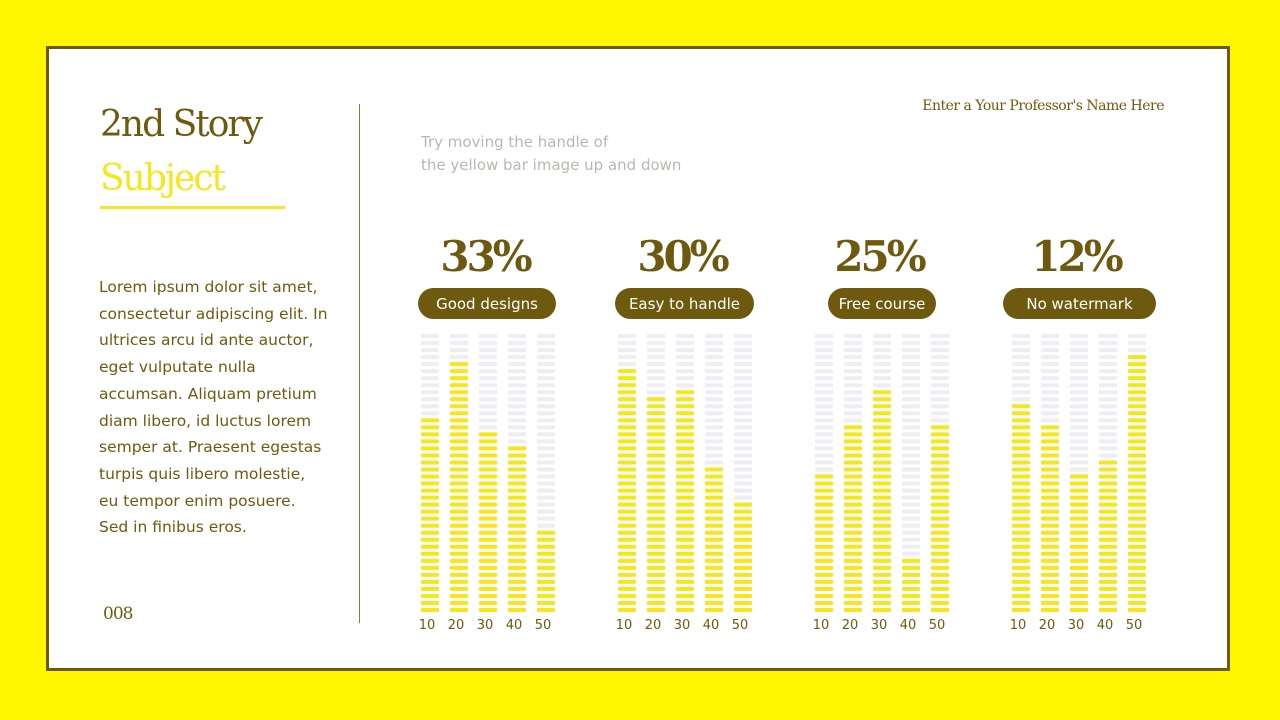 This screenshot has width=1280, height=720. I want to click on hint-line-2: the yellow bar image up and down, so click(551, 165).